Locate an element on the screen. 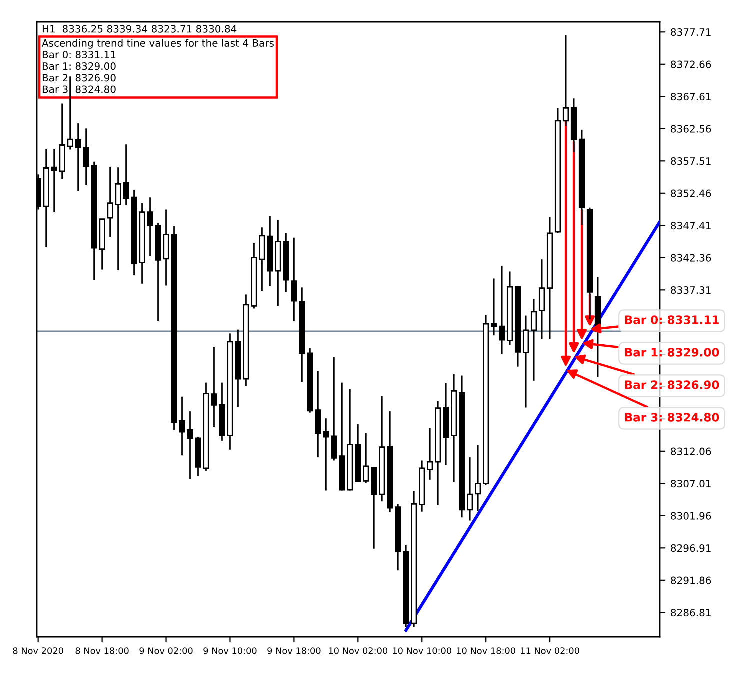 The height and width of the screenshot is (684, 737). y-tick-label: 8307.01 is located at coordinates (691, 484).